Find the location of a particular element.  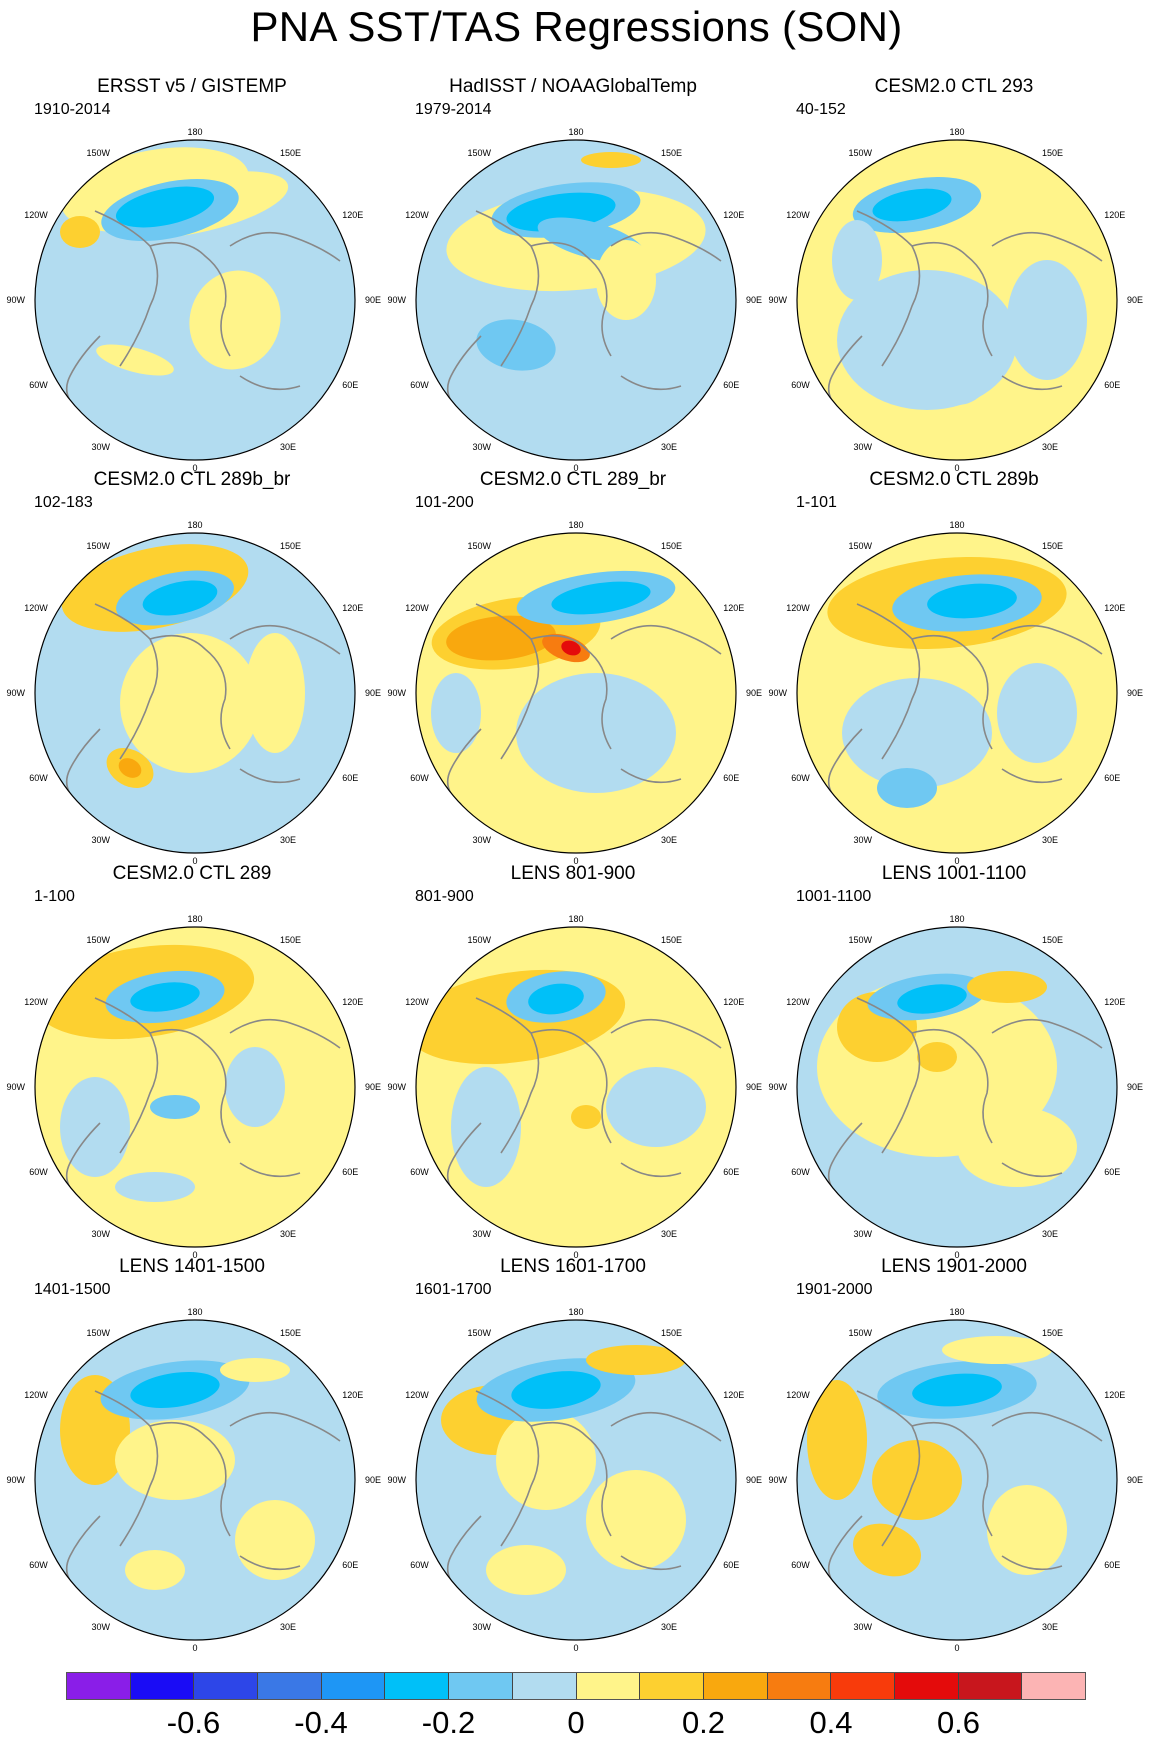

panel-title: CESM2.0 CTL 289b_br is located at coordinates (192, 479).